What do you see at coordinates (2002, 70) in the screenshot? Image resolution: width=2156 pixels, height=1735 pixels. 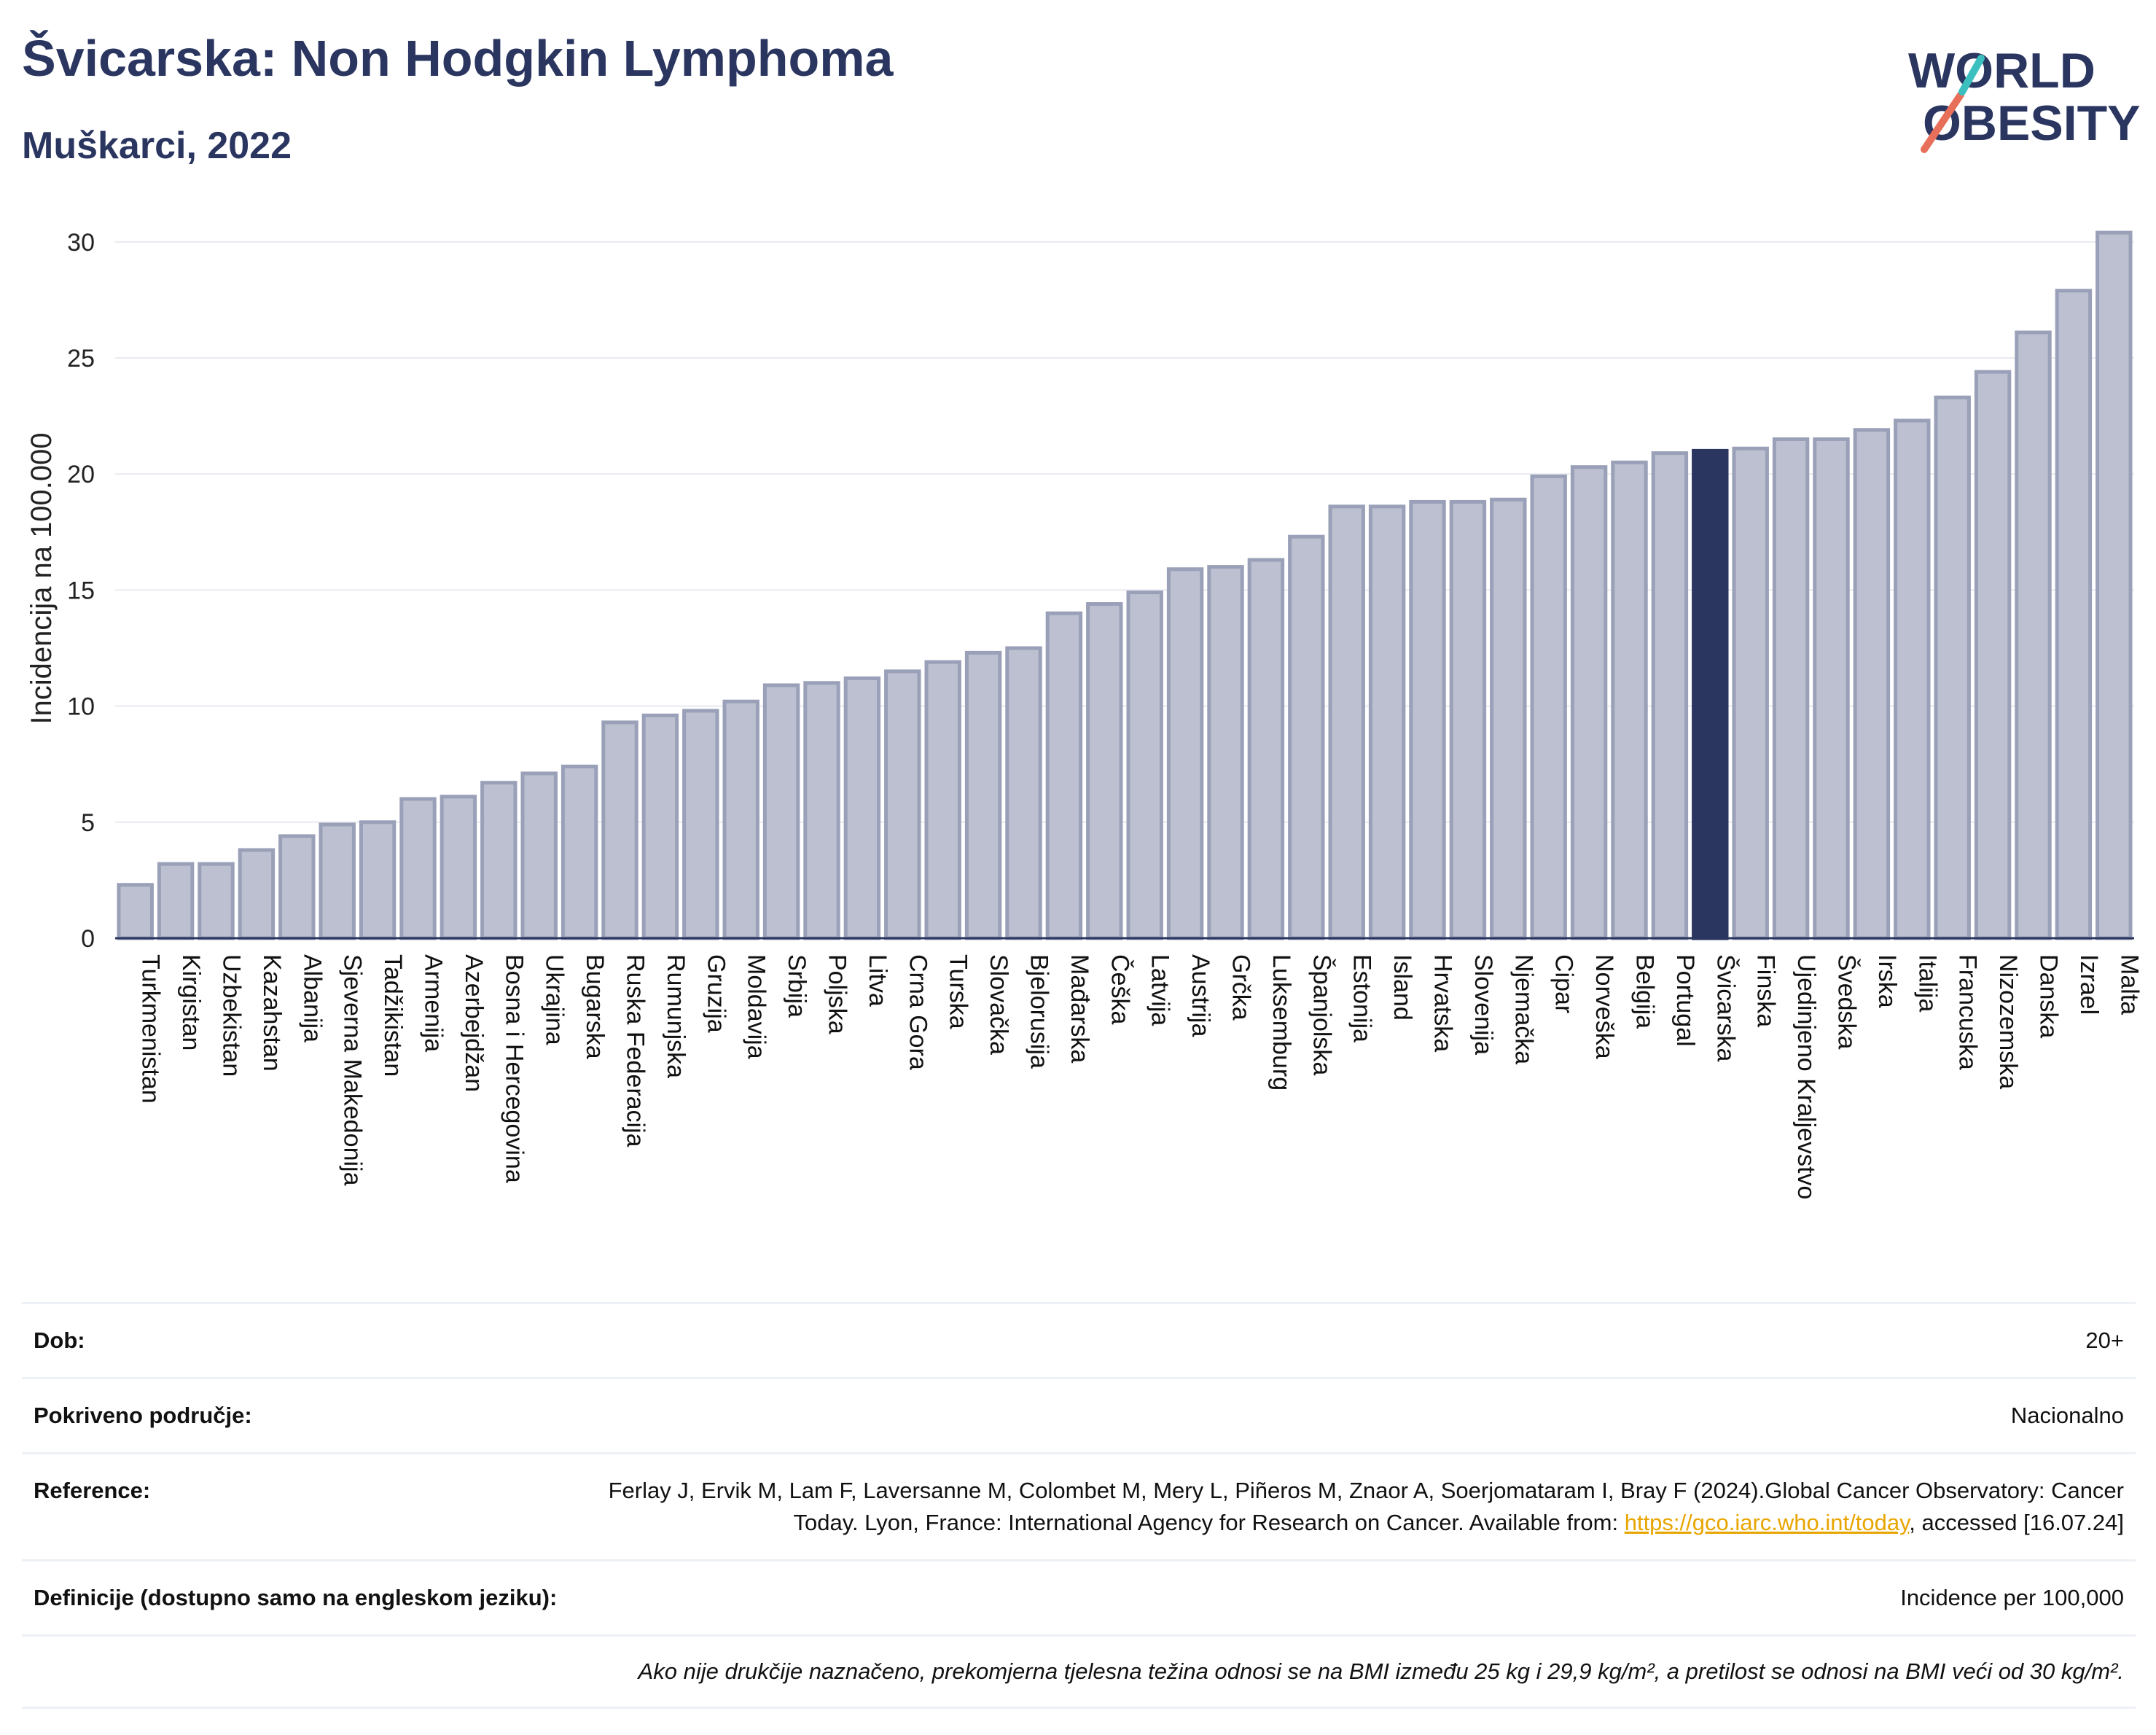 I see `logo-line1: WORLD` at bounding box center [2002, 70].